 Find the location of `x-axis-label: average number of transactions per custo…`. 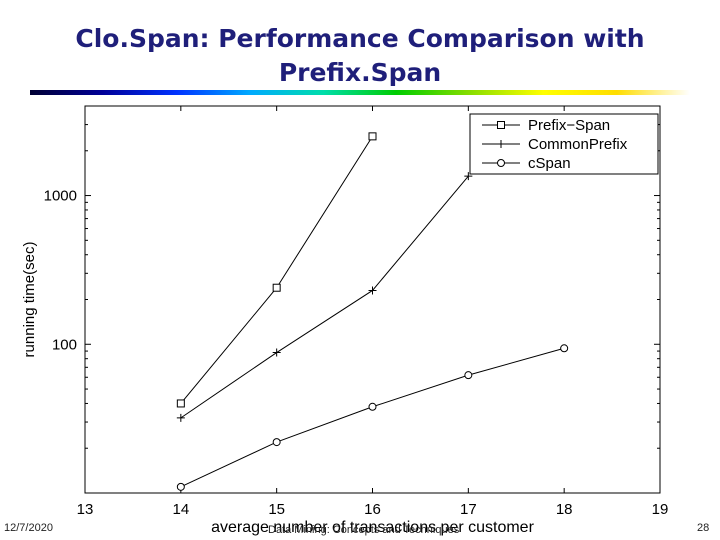

x-axis-label: average number of transactions per custo… is located at coordinates (373, 527).